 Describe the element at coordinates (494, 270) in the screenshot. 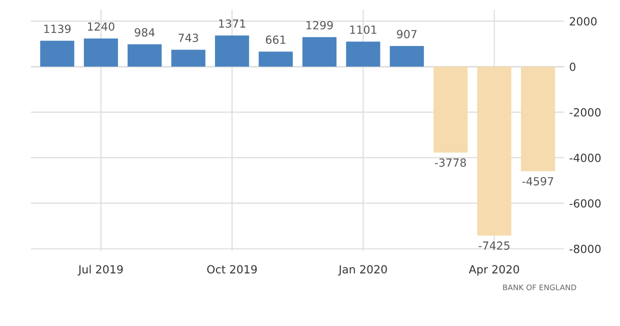

I see `x-tick-label: Apr 2020` at that location.